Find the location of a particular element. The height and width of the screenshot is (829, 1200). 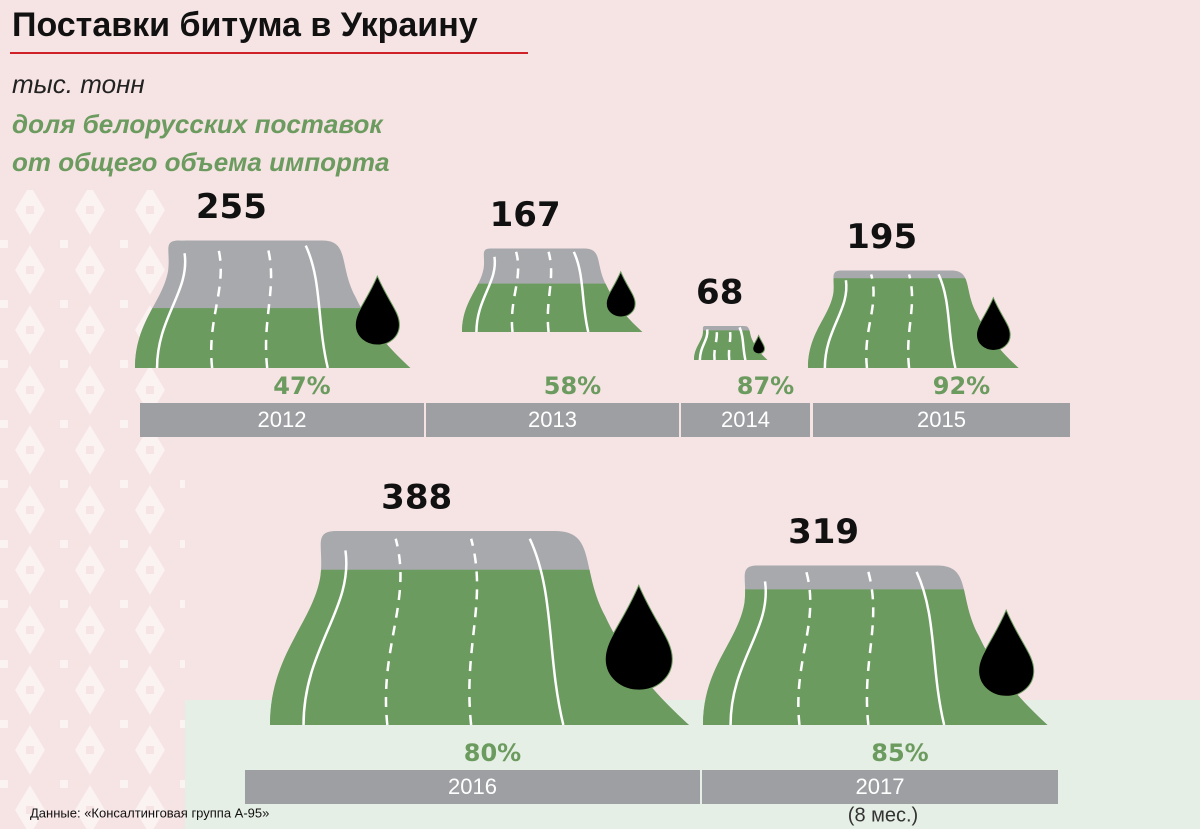

year-label: 2015 is located at coordinates (941, 419).